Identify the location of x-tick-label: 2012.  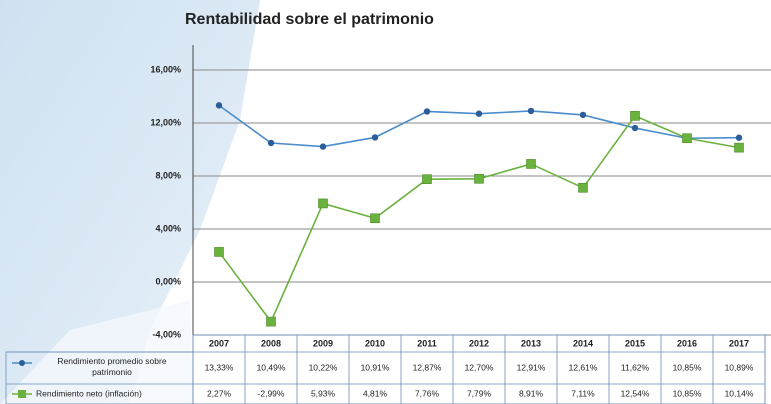
(479, 343).